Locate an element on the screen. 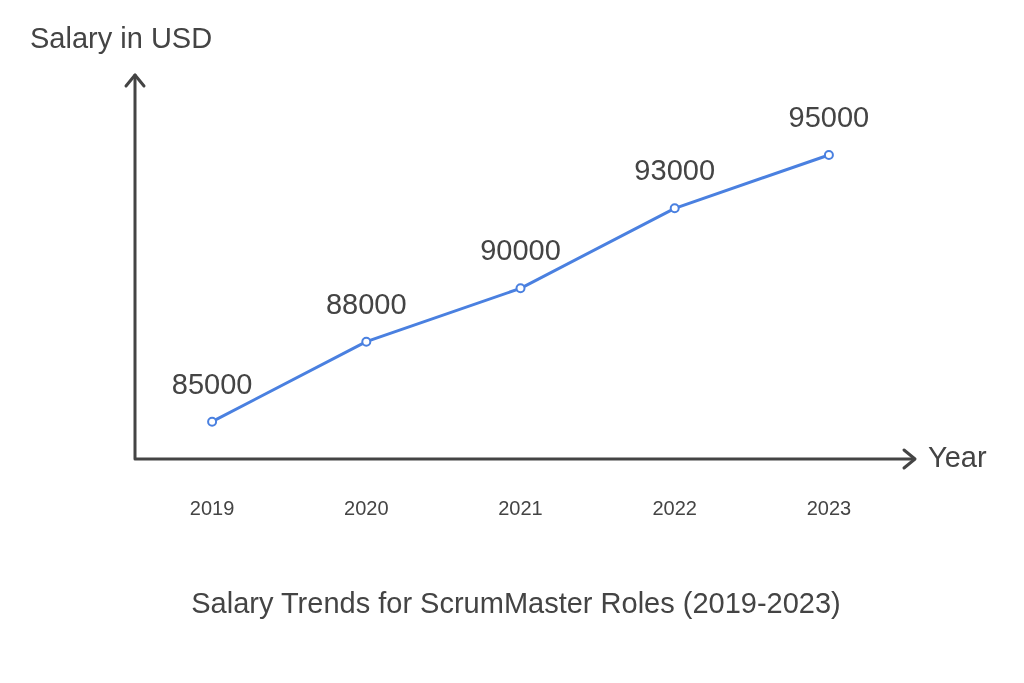  x-tick-label: 2022 is located at coordinates (674, 507).